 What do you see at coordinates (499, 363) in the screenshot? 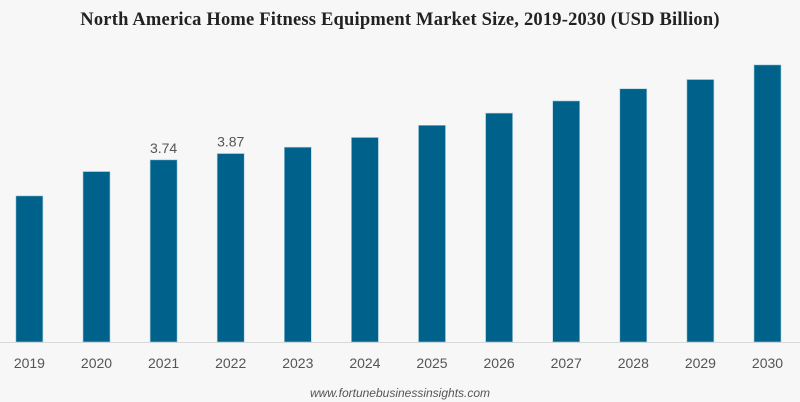
I see `x-tick-label: 2026` at bounding box center [499, 363].